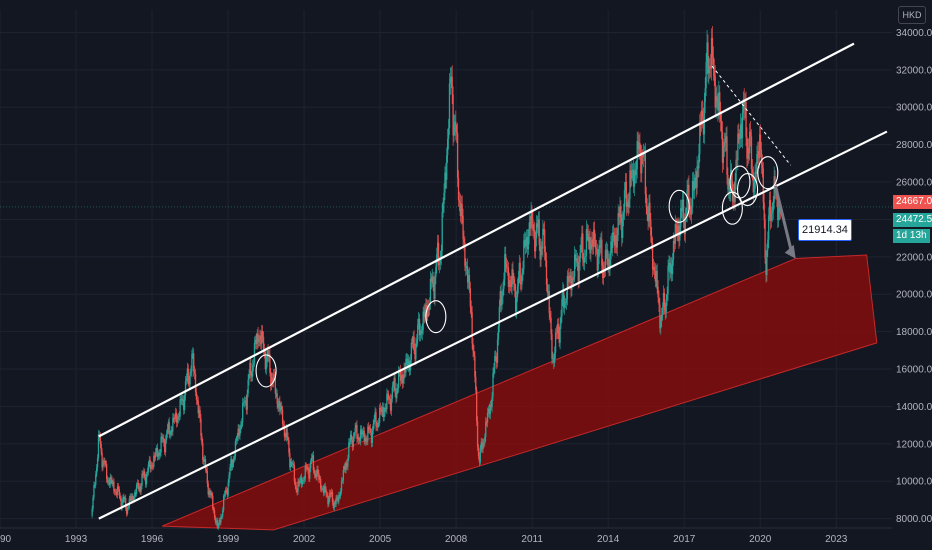 The width and height of the screenshot is (932, 550). What do you see at coordinates (783, 219) in the screenshot?
I see `forecast-arrow-shaft` at bounding box center [783, 219].